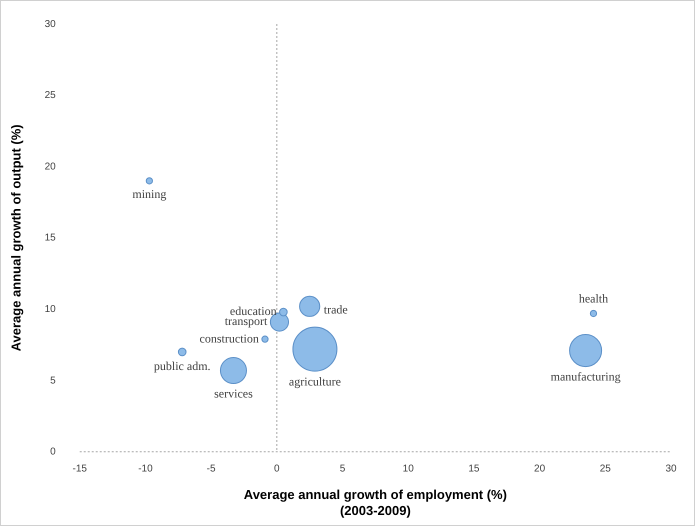 Image resolution: width=695 pixels, height=526 pixels. What do you see at coordinates (540, 469) in the screenshot?
I see `x-tick-label: 20` at bounding box center [540, 469].